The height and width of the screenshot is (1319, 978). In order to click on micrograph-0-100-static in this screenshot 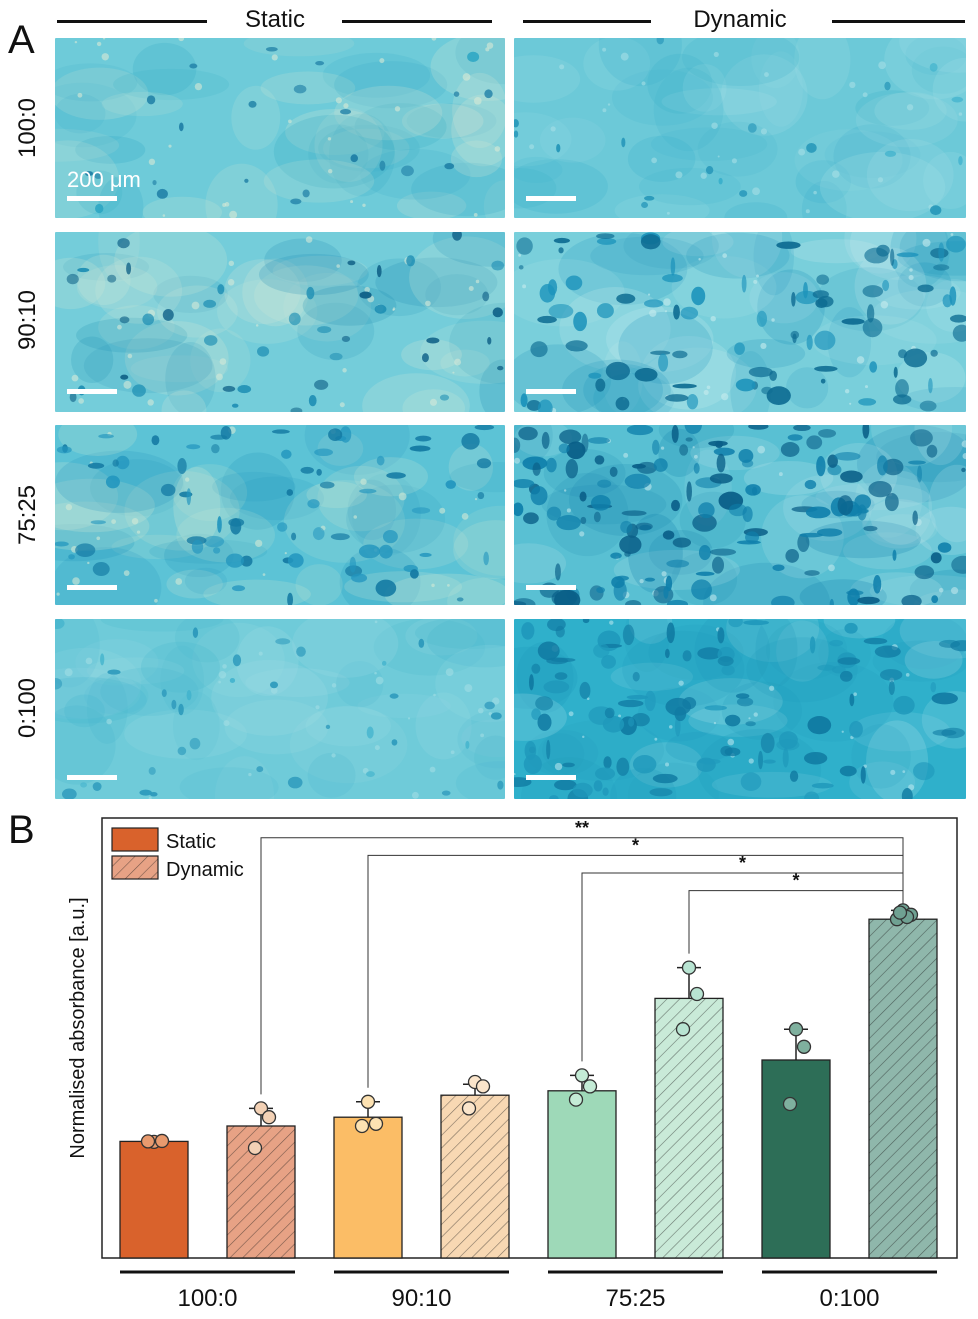, I will do `click(280, 709)`.